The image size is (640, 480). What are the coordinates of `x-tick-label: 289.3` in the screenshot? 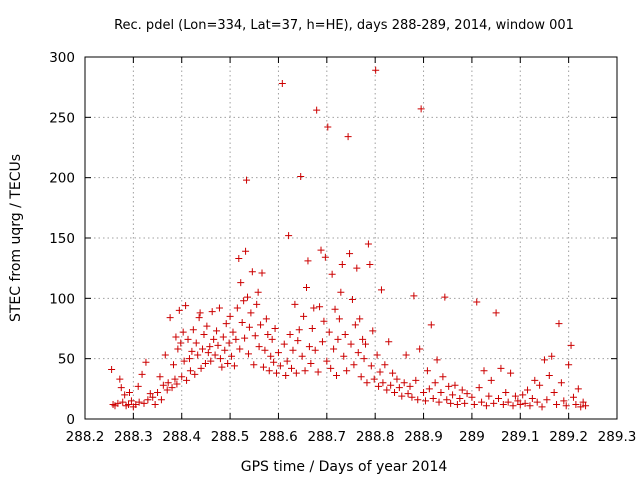 It's located at (617, 437).